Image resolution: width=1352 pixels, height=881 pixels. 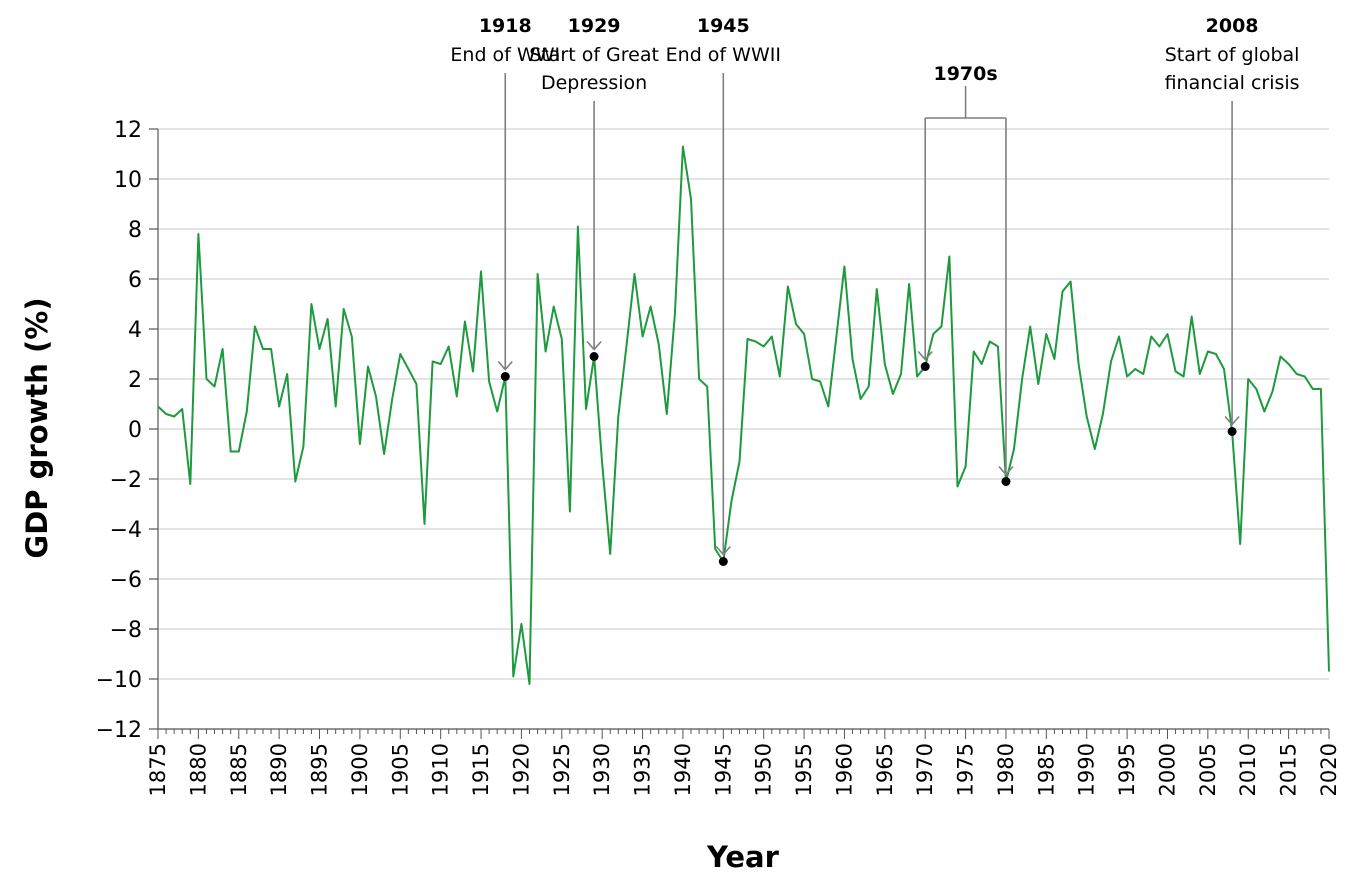 What do you see at coordinates (1127, 769) in the screenshot?
I see `x-tick-label: 1995` at bounding box center [1127, 769].